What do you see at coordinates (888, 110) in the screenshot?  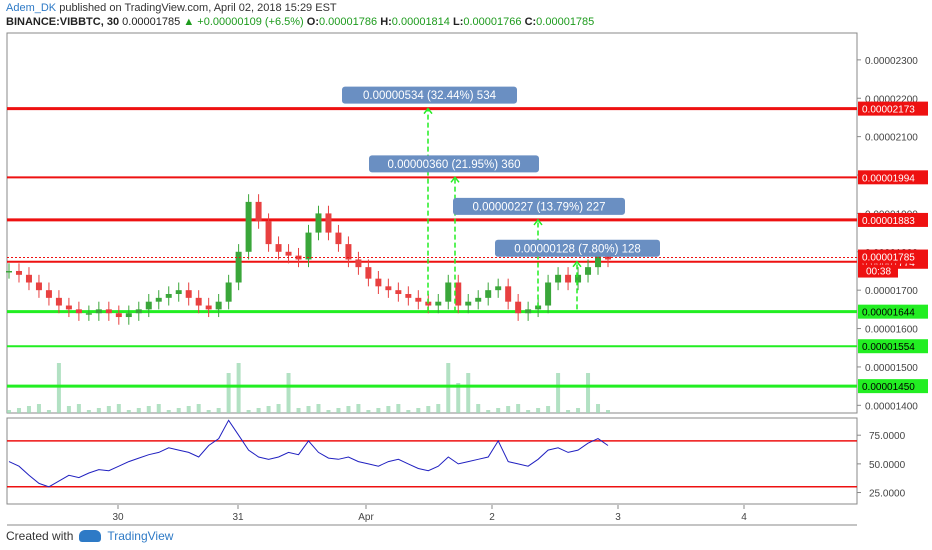 I see `level-label: 0.00002173` at bounding box center [888, 110].